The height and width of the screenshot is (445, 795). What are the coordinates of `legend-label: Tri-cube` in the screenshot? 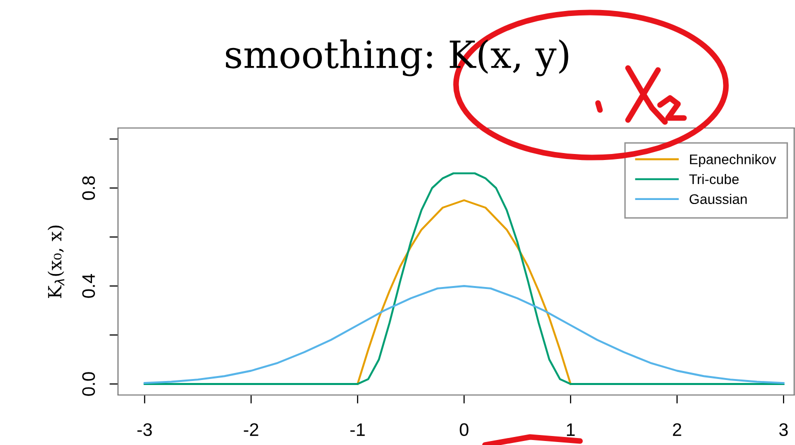 It's located at (714, 179).